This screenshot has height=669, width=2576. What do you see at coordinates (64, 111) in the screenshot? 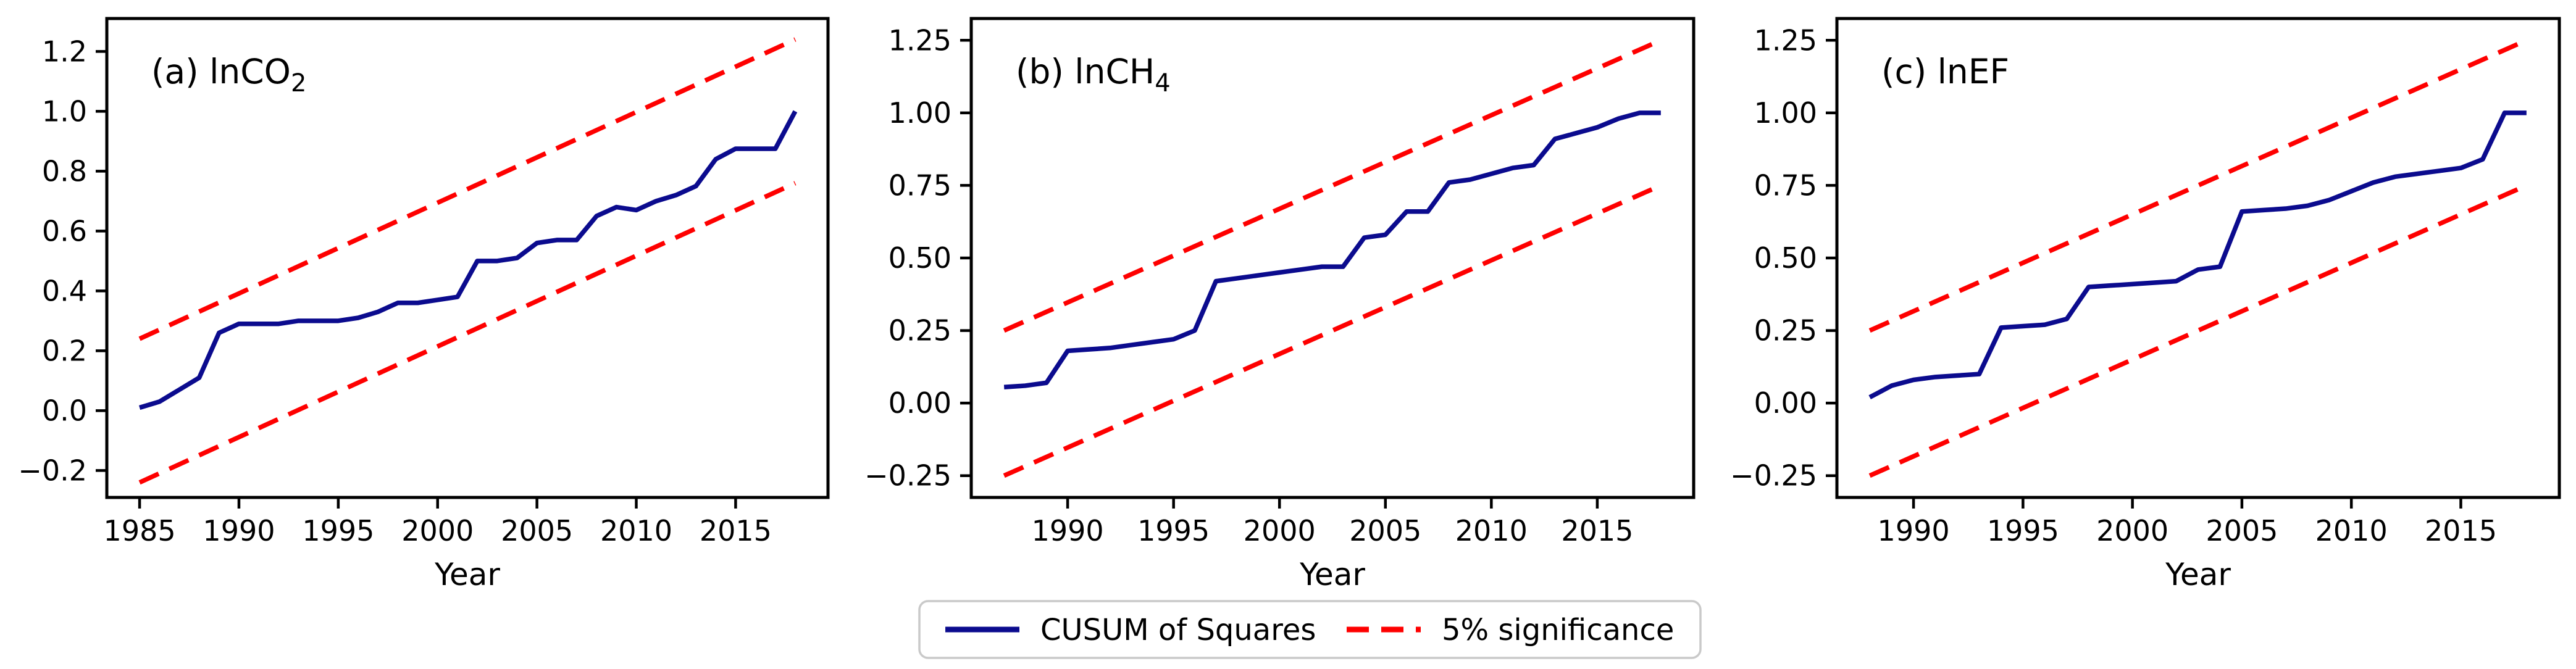
I see `y-tick-label: 1.0` at bounding box center [64, 111].